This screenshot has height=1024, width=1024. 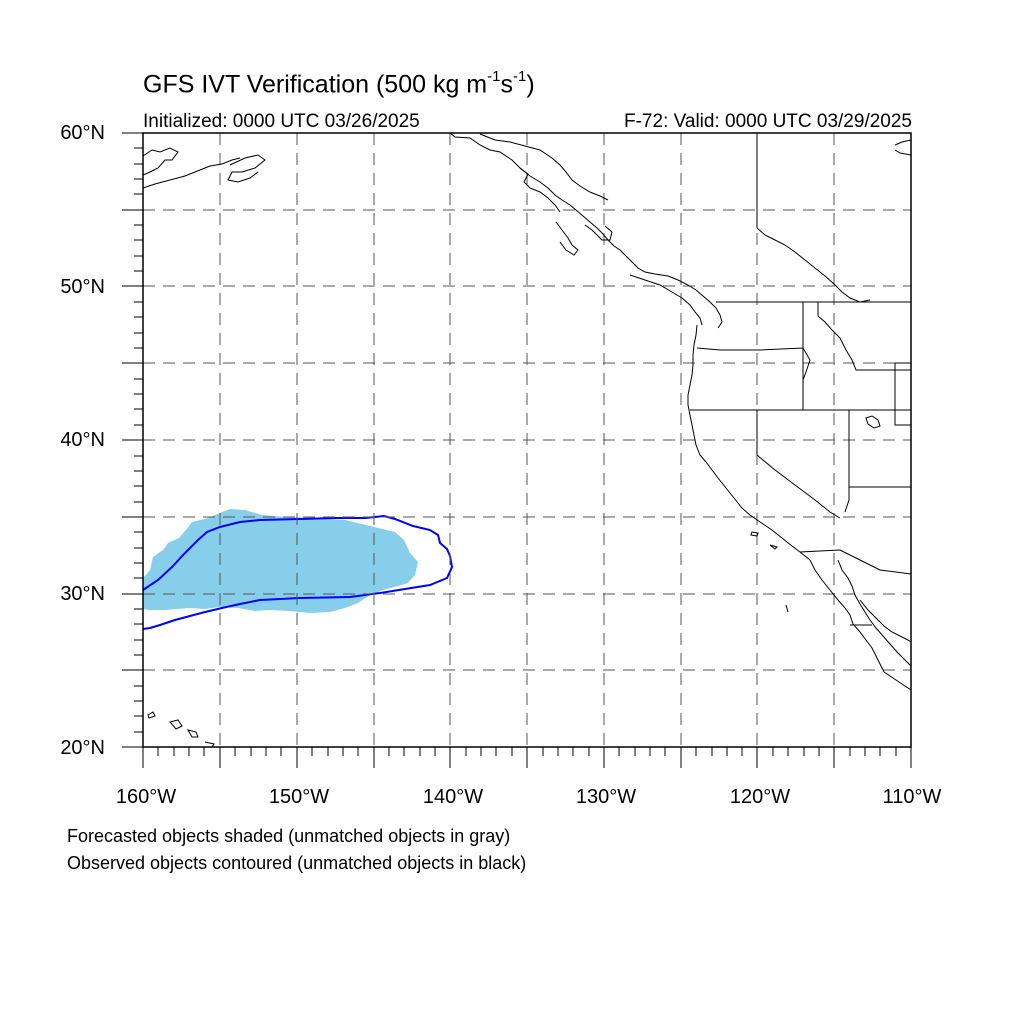 What do you see at coordinates (82, 440) in the screenshot?
I see `lat-label-40n: 40°N` at bounding box center [82, 440].